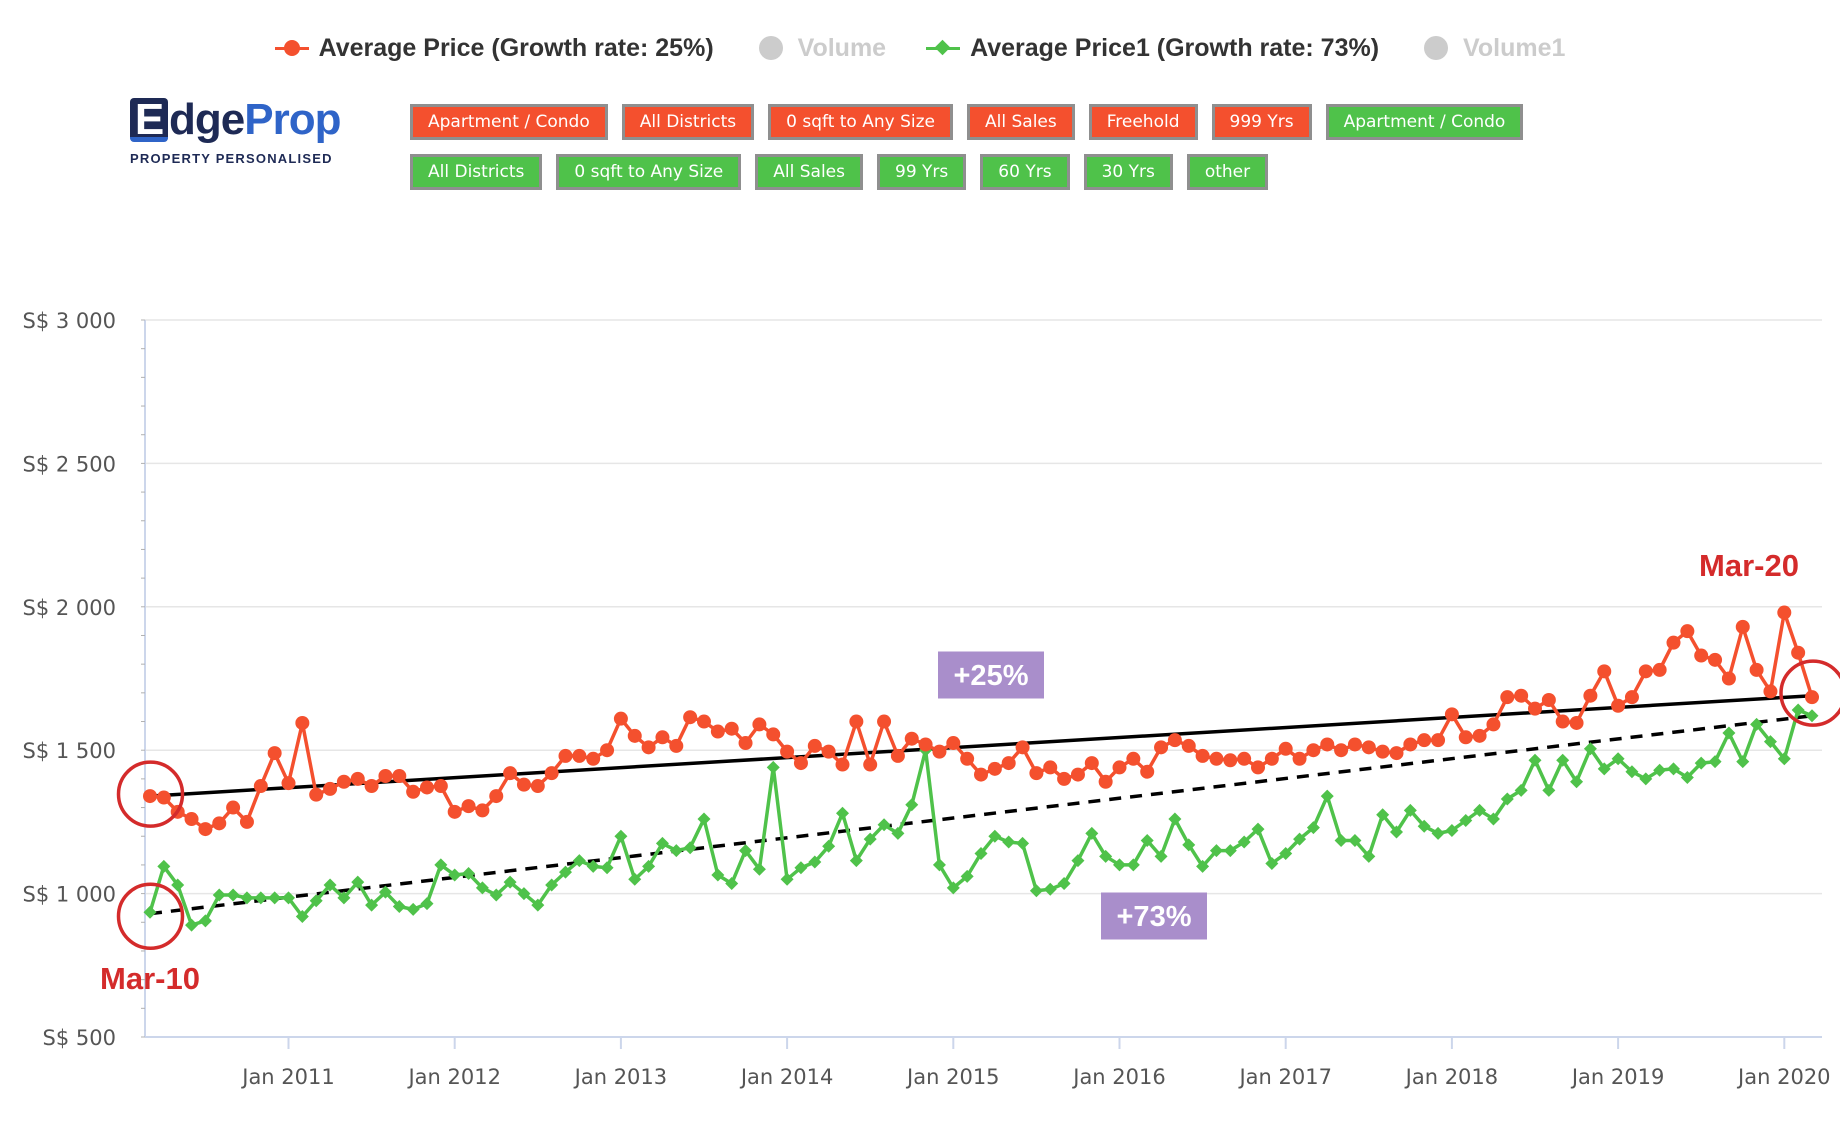 This screenshot has height=1122, width=1840. What do you see at coordinates (820, 48) in the screenshot?
I see `legend-item-volume: Volume` at bounding box center [820, 48].